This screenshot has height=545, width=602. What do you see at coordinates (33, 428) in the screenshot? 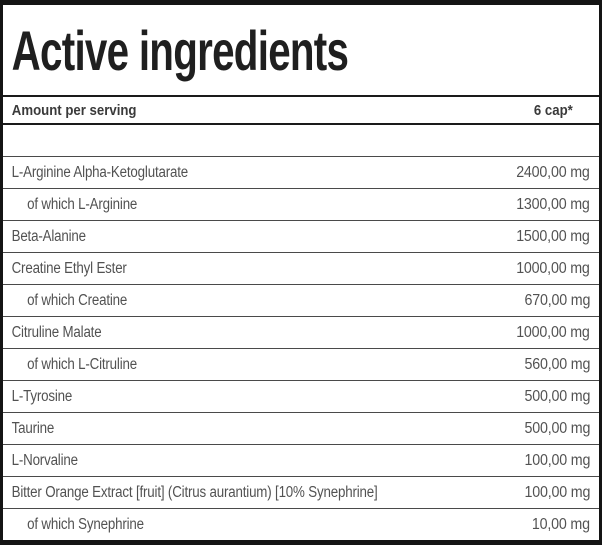
I see `ingredient-name: Taurine` at bounding box center [33, 428].